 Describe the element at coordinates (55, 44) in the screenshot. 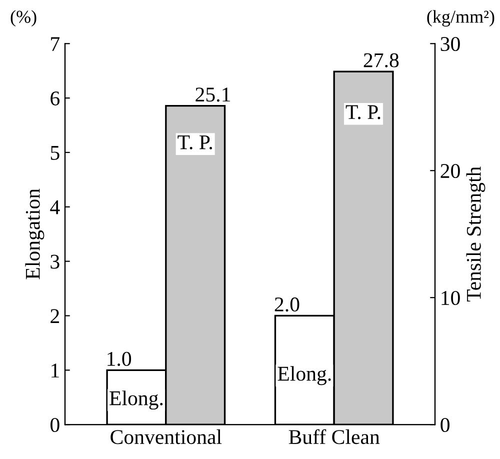

I see `y-tick-label: 7` at that location.